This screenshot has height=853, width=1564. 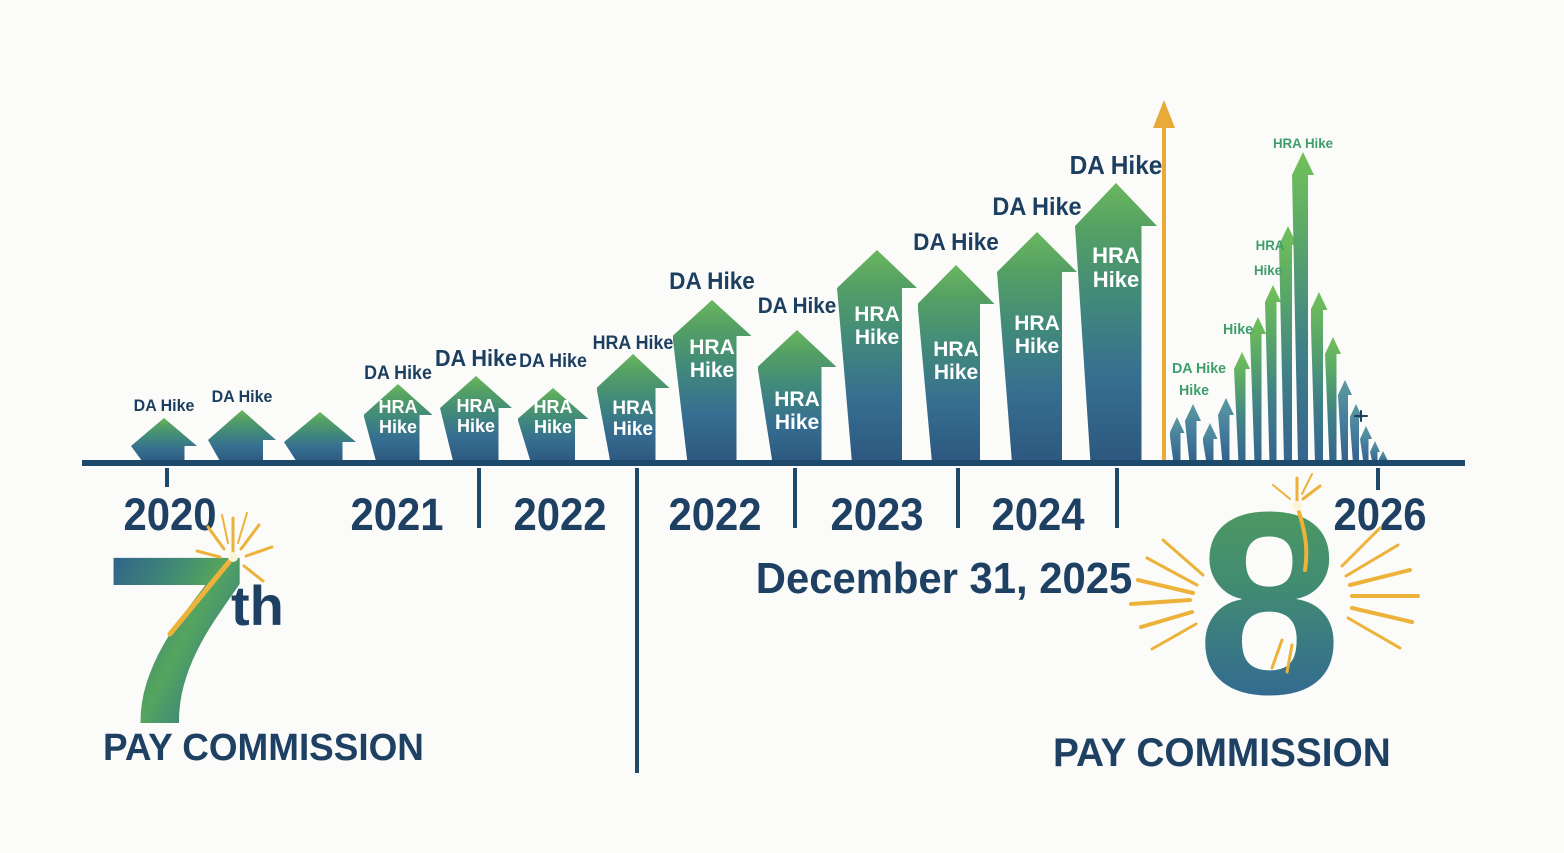 I want to click on year-label: 2024, so click(x=1038, y=514).